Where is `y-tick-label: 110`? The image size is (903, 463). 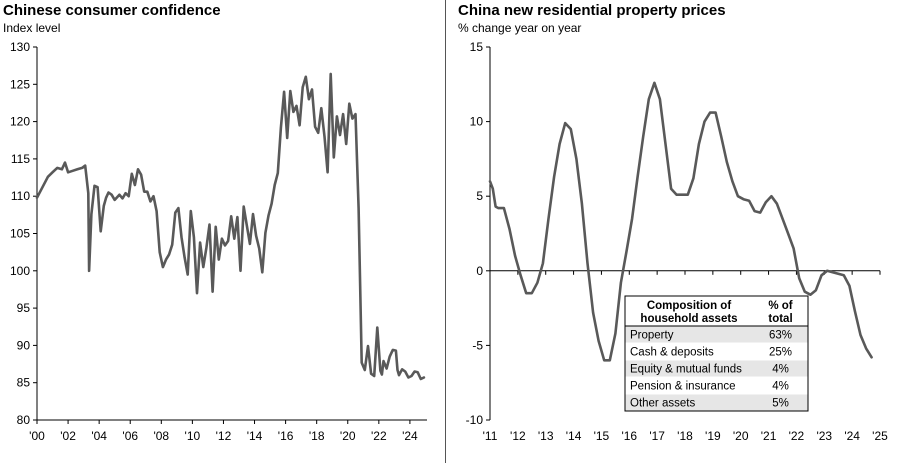
y-tick-label: 110 is located at coordinates (20, 196).